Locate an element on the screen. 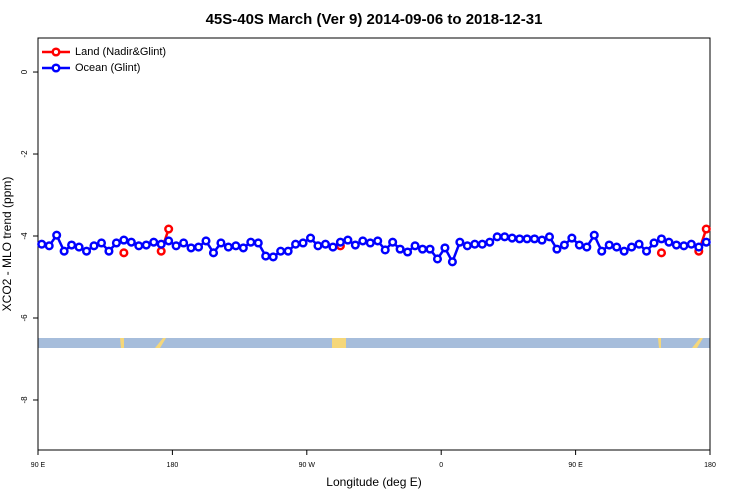 The height and width of the screenshot is (500, 750). land-ocean-strip is located at coordinates (374, 343).